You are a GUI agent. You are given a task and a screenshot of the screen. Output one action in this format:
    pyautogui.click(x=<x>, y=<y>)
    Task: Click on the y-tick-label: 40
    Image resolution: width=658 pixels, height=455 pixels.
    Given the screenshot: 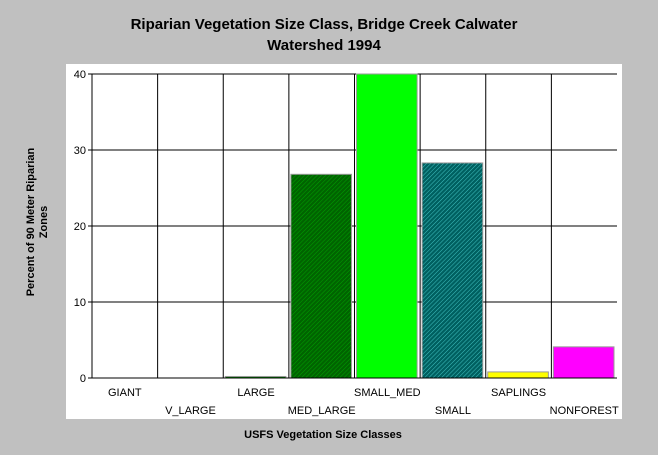 What is the action you would take?
    pyautogui.click(x=80, y=75)
    